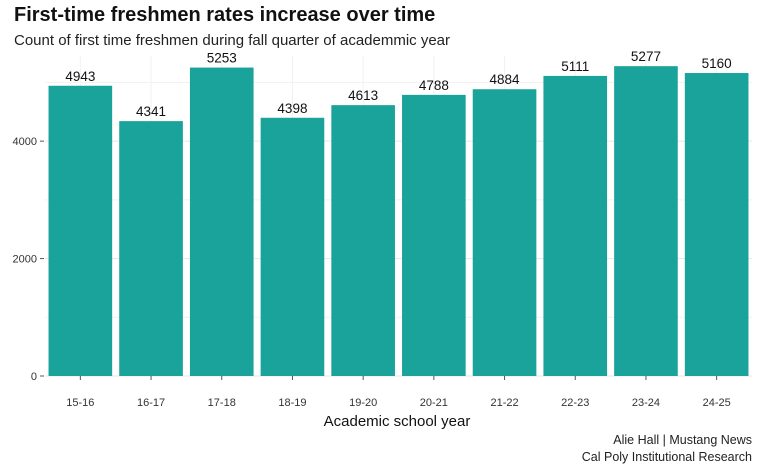 This screenshot has width=760, height=471. What do you see at coordinates (80, 403) in the screenshot?
I see `x-tick-label: 15-16` at bounding box center [80, 403].